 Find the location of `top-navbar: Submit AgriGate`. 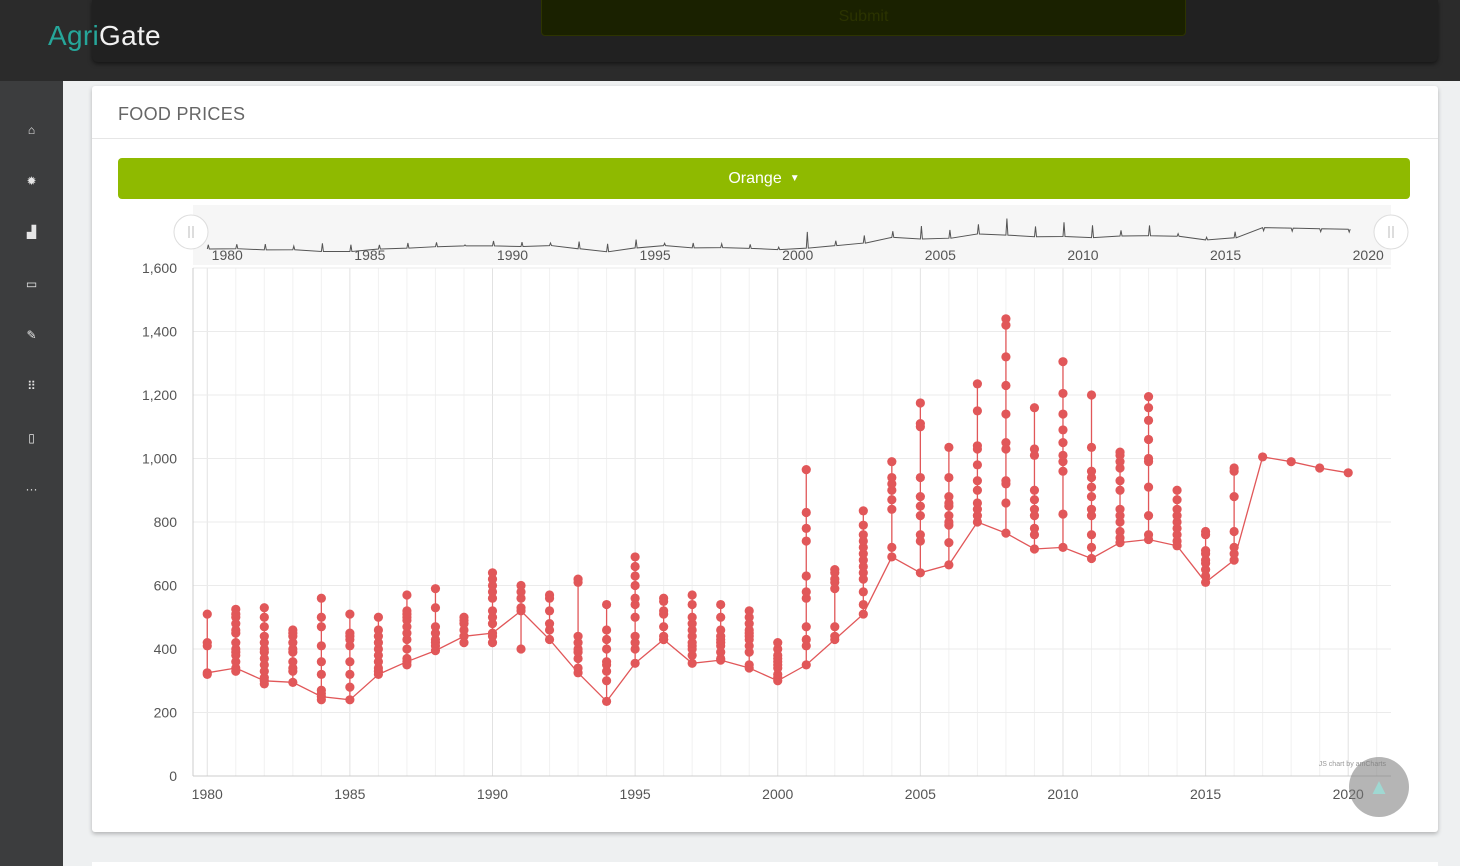

top-navbar: Submit AgriGate is located at coordinates (730, 40).